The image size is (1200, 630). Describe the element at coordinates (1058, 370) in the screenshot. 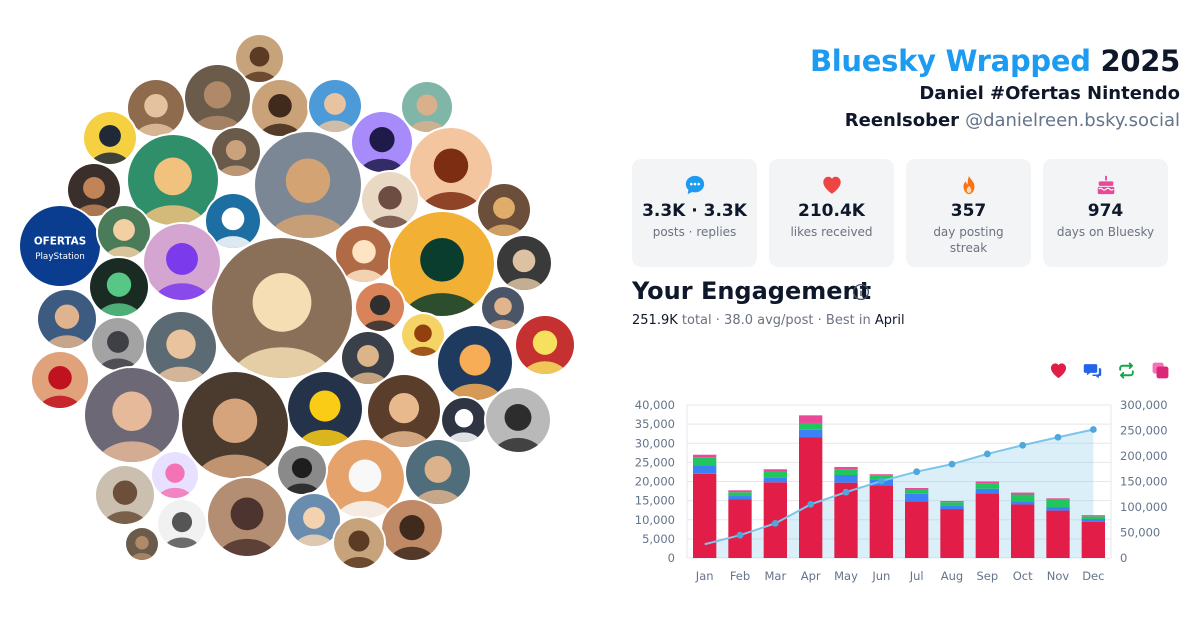

I see `likes-toggle` at that location.